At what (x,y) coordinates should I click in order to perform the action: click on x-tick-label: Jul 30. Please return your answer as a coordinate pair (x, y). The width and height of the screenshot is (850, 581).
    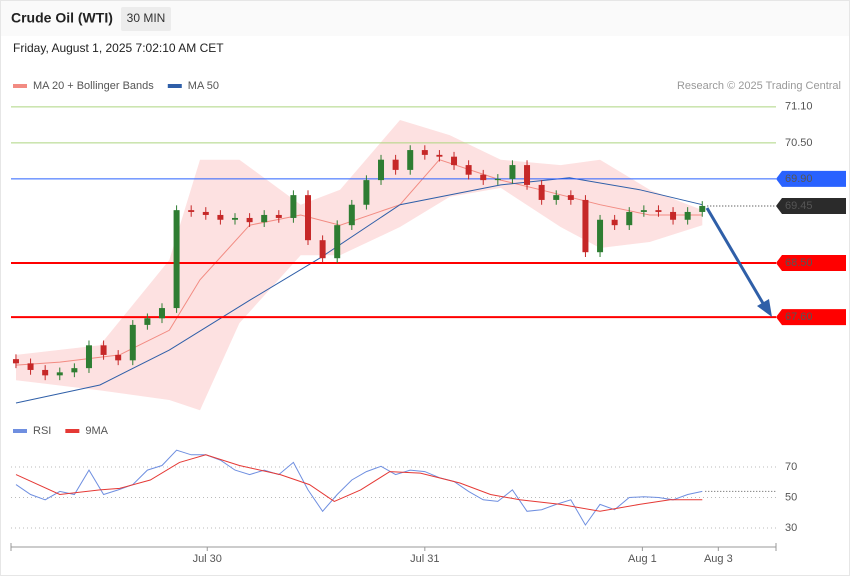
    Looking at the image, I should click on (207, 559).